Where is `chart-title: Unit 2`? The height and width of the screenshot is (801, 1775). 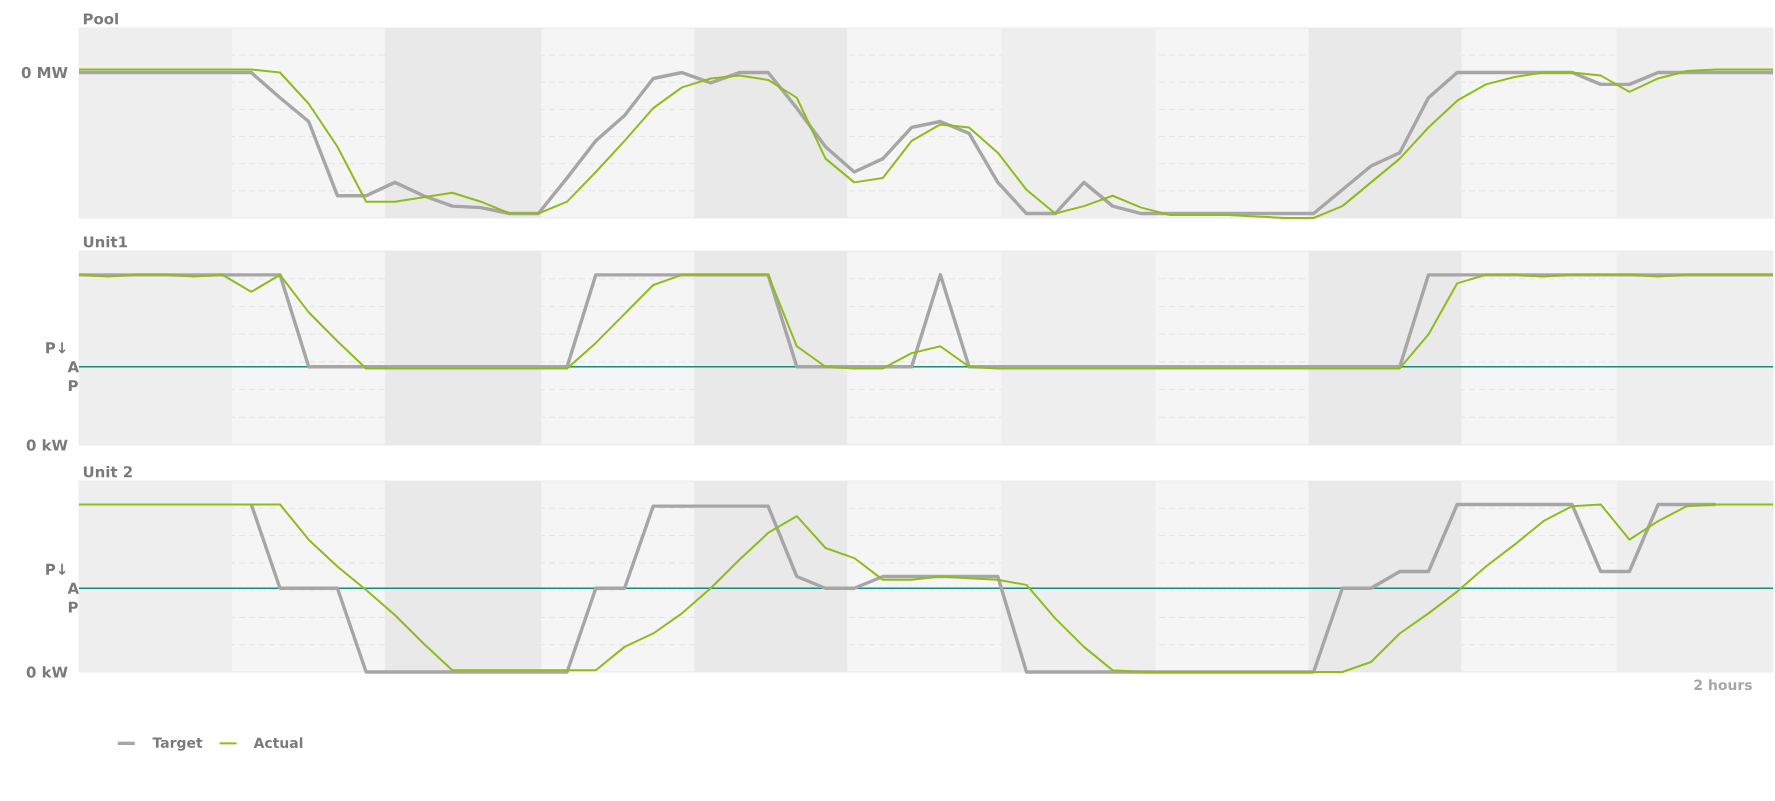
chart-title: Unit 2 is located at coordinates (107, 471).